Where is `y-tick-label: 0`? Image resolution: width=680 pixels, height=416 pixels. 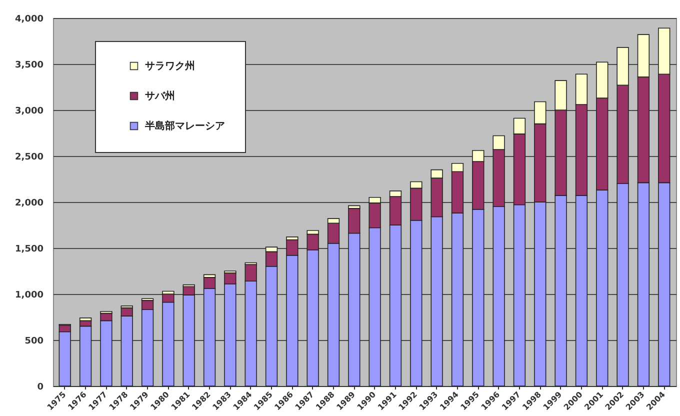 y-tick-label: 0 is located at coordinates (40, 387).